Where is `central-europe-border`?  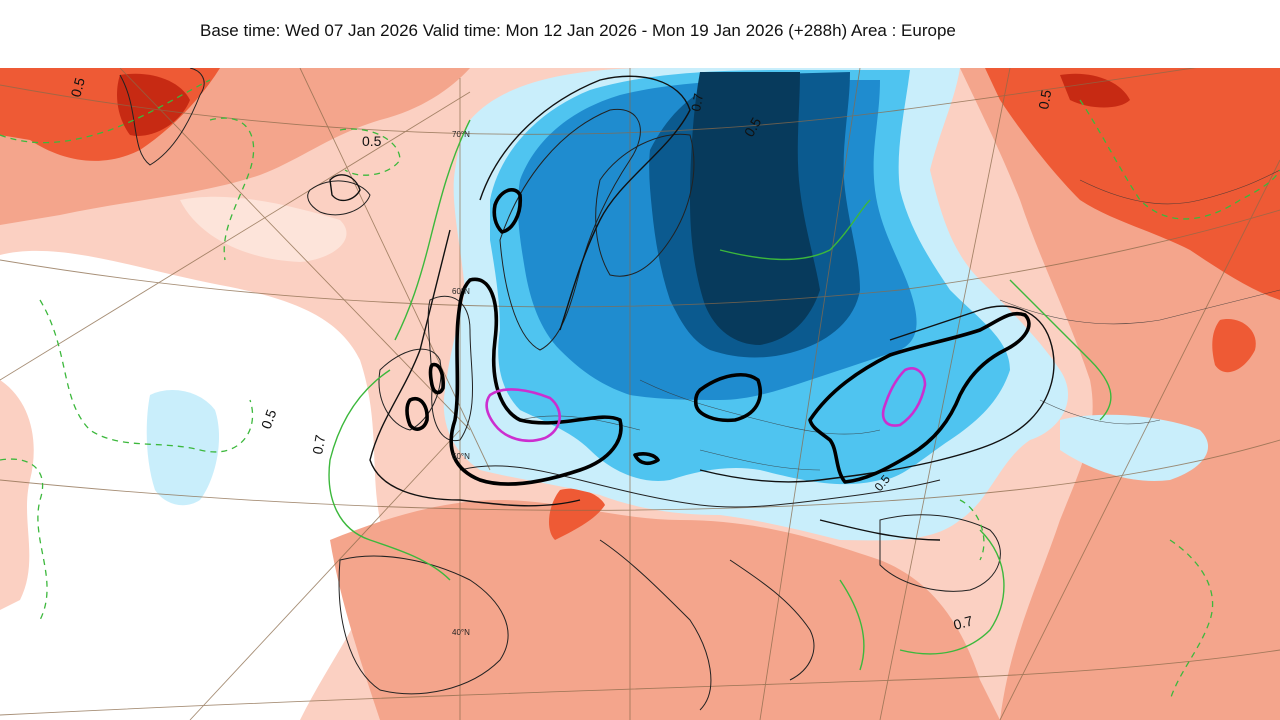 central-europe-border is located at coordinates (700, 486).